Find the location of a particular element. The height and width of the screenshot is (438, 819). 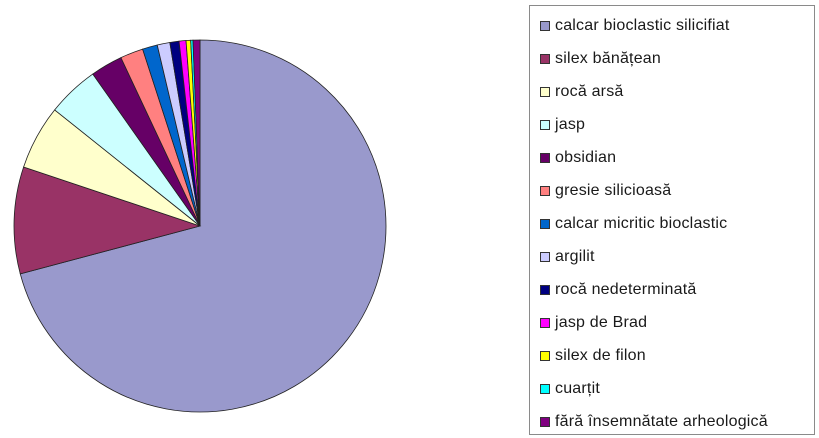

legend-item-silex-banatean: silex bănățean is located at coordinates (600, 59).